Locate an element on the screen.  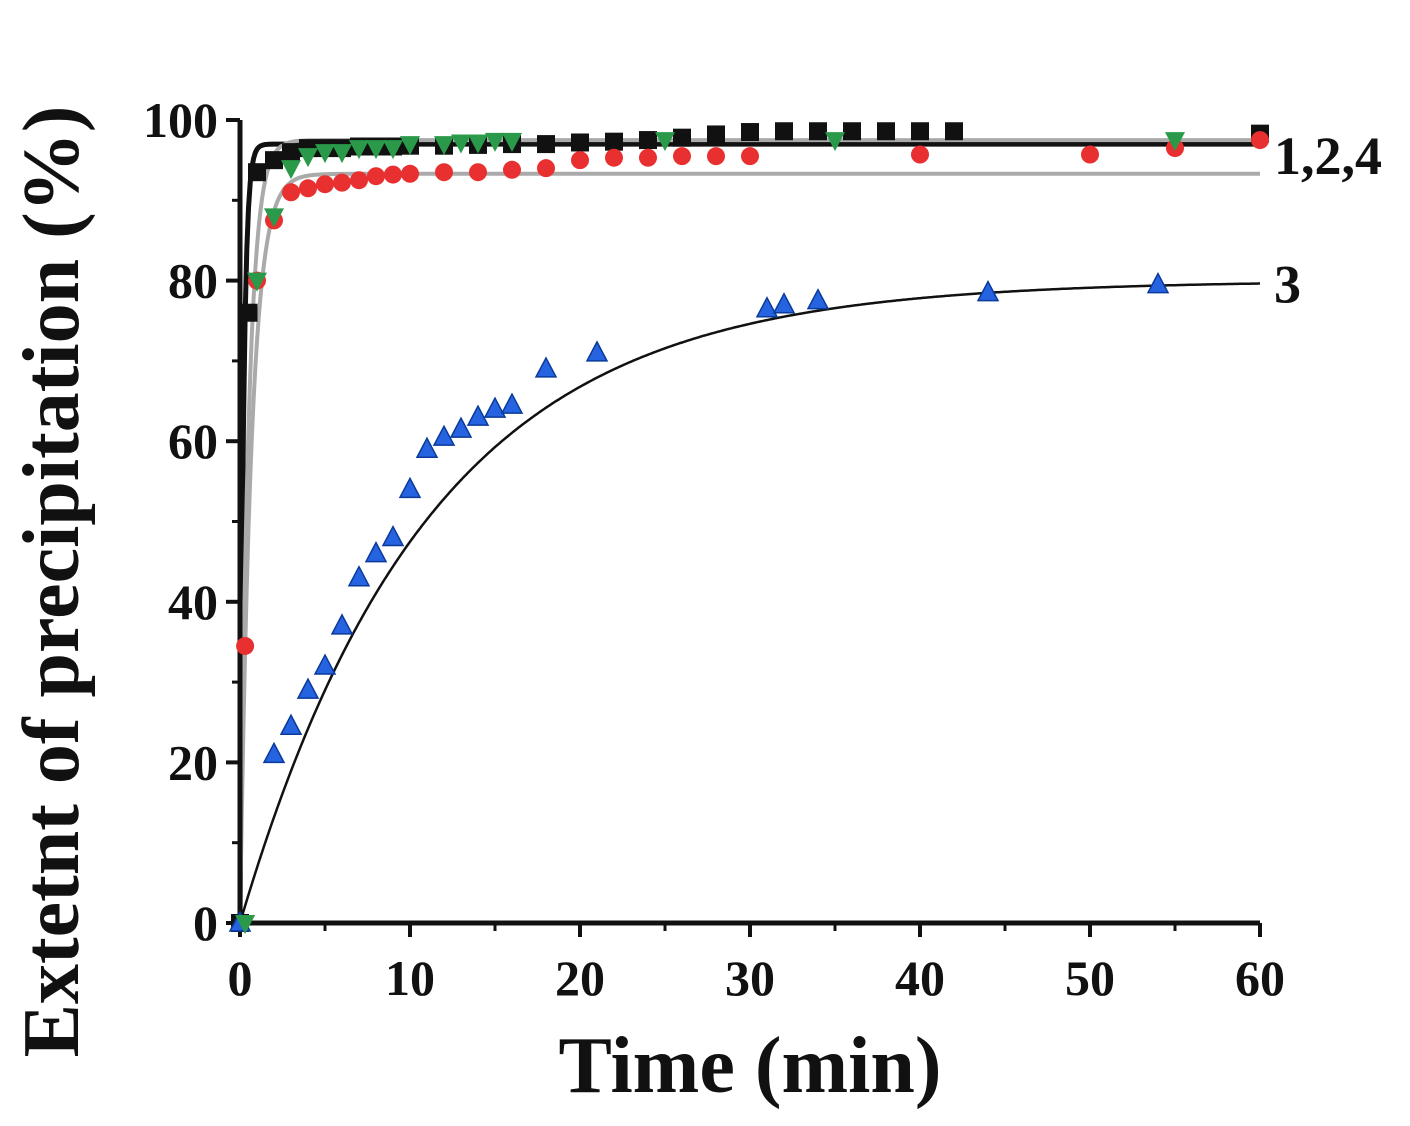
y-tick-label: 80 is located at coordinates (193, 281).